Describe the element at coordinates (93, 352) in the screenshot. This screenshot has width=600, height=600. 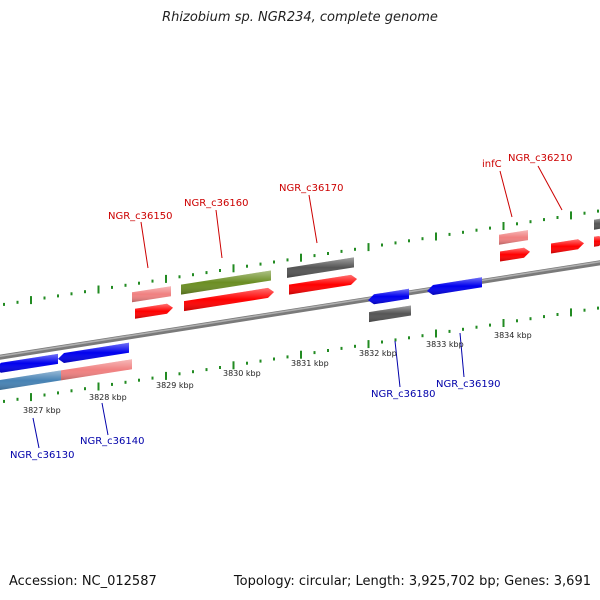
I see `gene-ngr-c36140-shading` at that location.